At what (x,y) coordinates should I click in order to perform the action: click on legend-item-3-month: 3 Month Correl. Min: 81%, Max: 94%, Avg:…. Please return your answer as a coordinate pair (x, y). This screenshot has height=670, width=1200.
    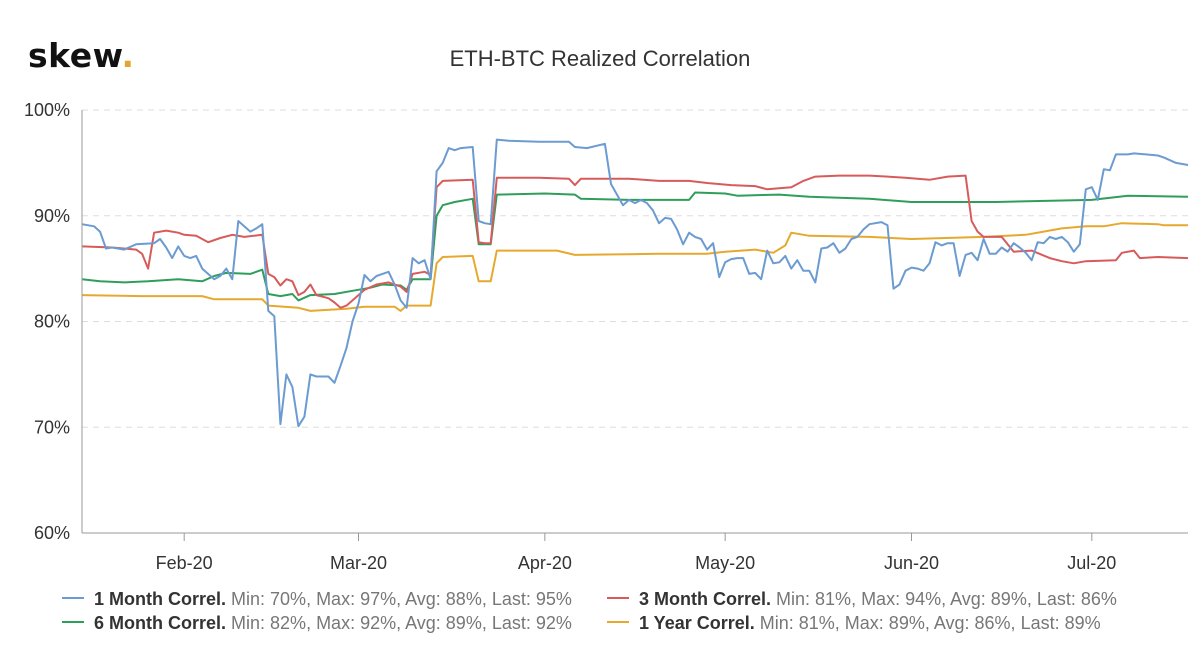
    Looking at the image, I should click on (862, 599).